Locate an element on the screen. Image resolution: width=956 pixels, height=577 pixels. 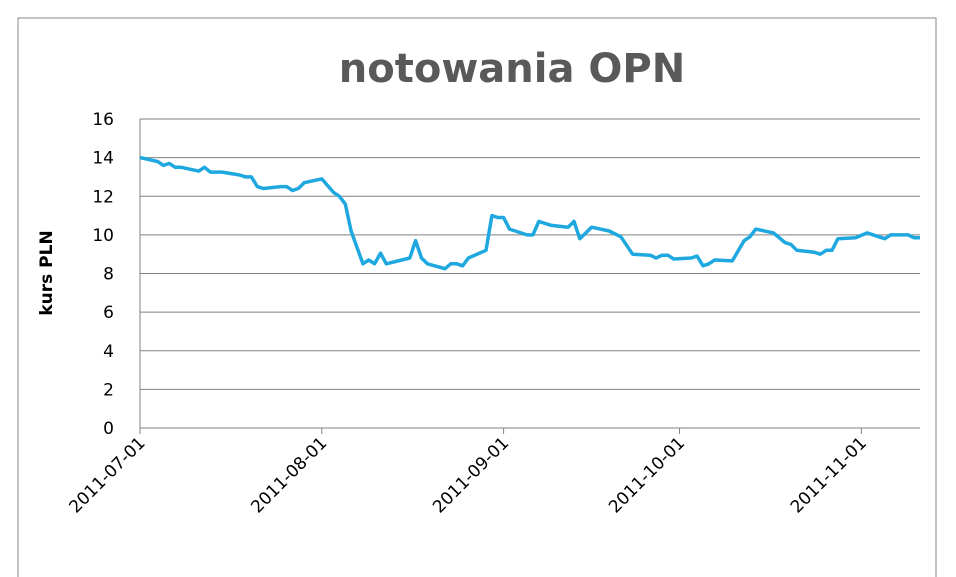
y-tick-label: 16 is located at coordinates (103, 120).